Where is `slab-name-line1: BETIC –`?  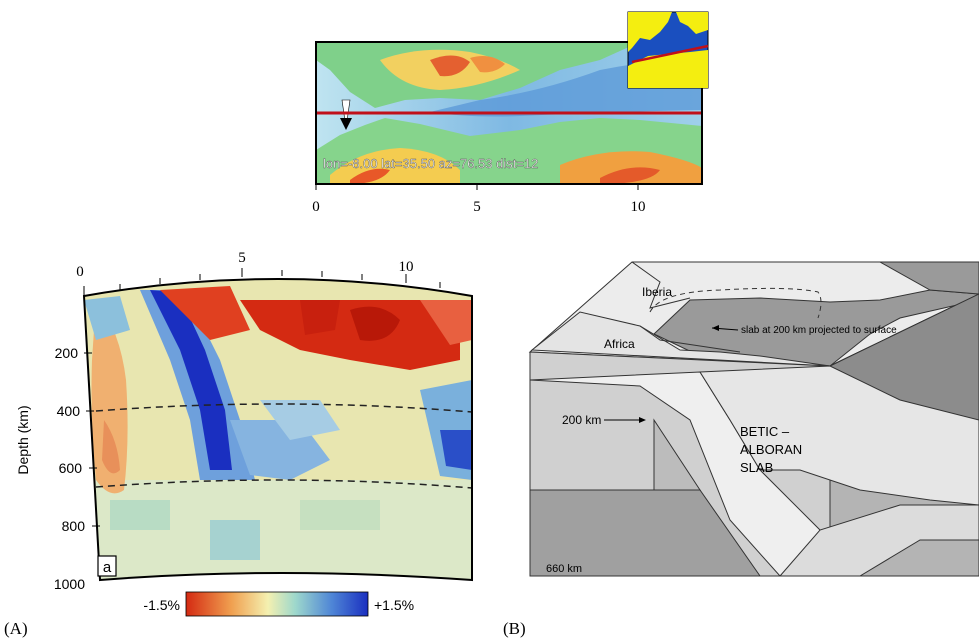 slab-name-line1: BETIC – is located at coordinates (765, 431).